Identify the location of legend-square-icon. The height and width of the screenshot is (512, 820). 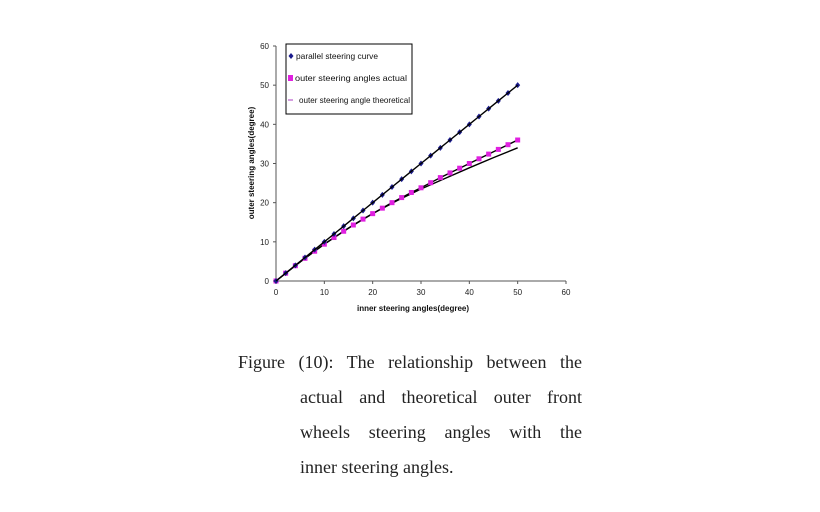
(290, 78).